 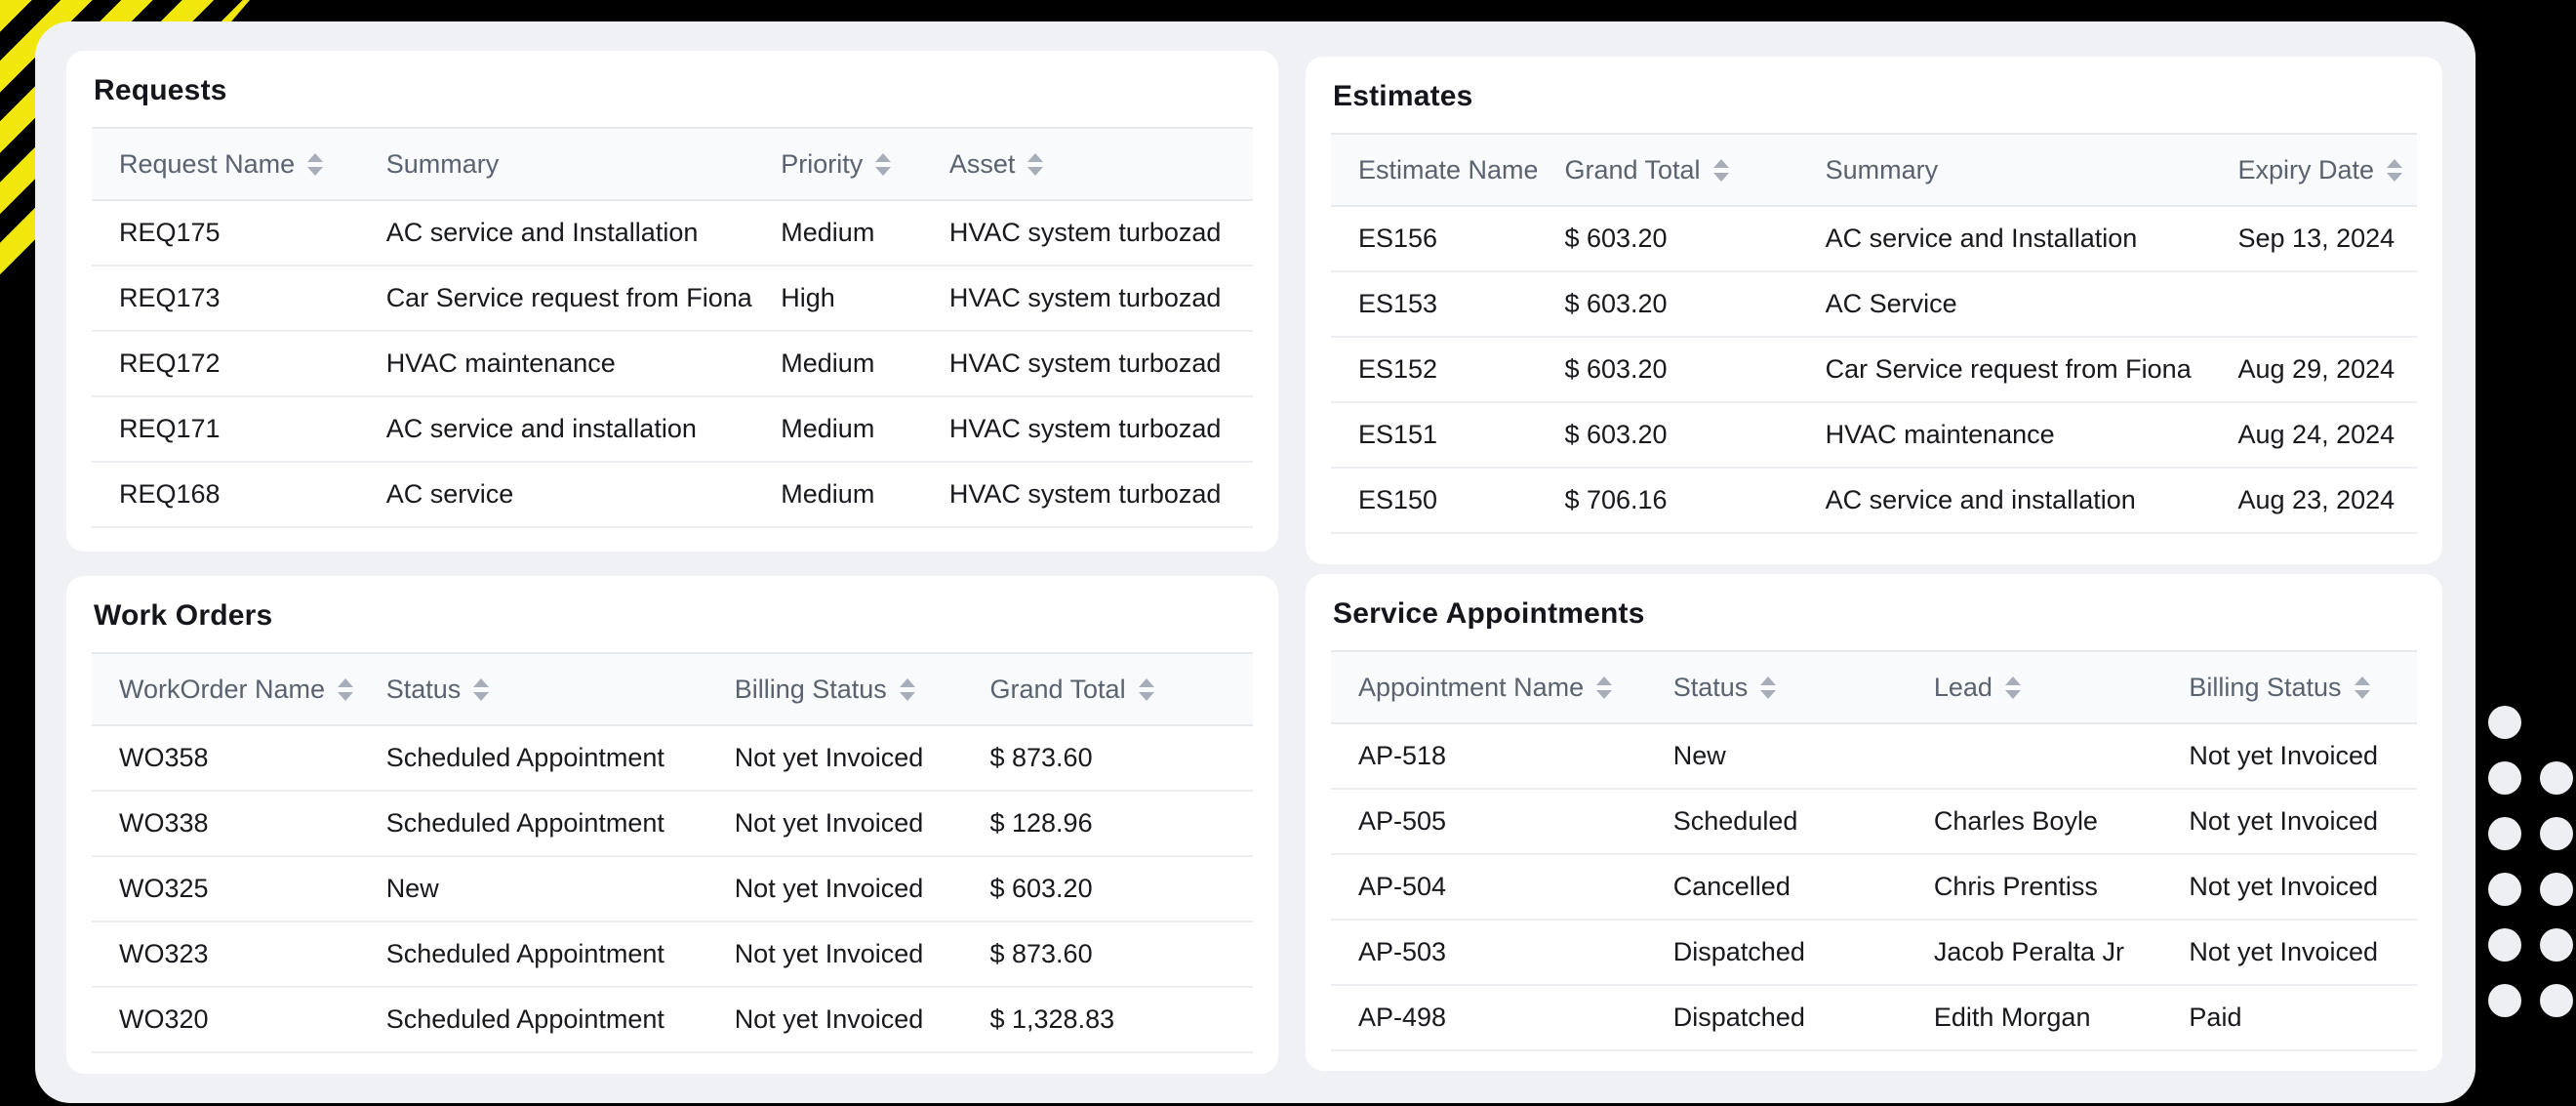 I want to click on table-cell: WO325, so click(x=164, y=888).